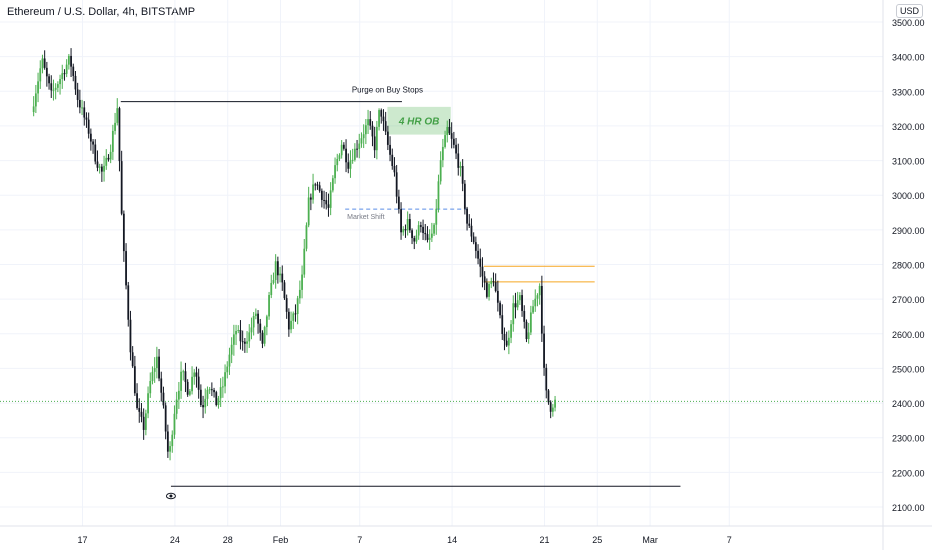 This screenshot has width=932, height=550. I want to click on eye-icon, so click(170, 496).